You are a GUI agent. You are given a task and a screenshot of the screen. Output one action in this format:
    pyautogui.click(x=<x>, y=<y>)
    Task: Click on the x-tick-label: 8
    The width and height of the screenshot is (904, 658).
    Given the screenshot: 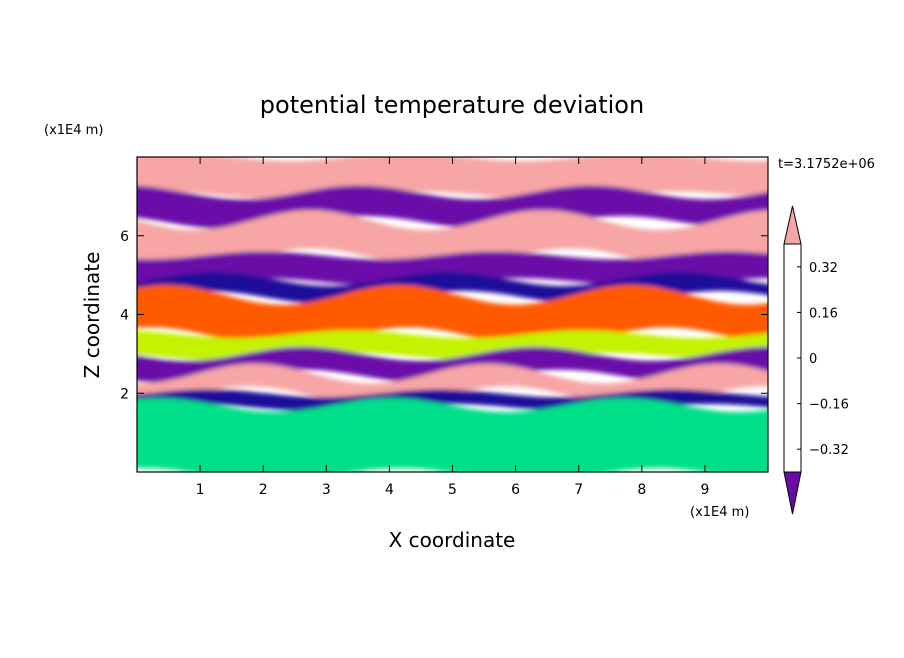 What is the action you would take?
    pyautogui.click(x=641, y=490)
    